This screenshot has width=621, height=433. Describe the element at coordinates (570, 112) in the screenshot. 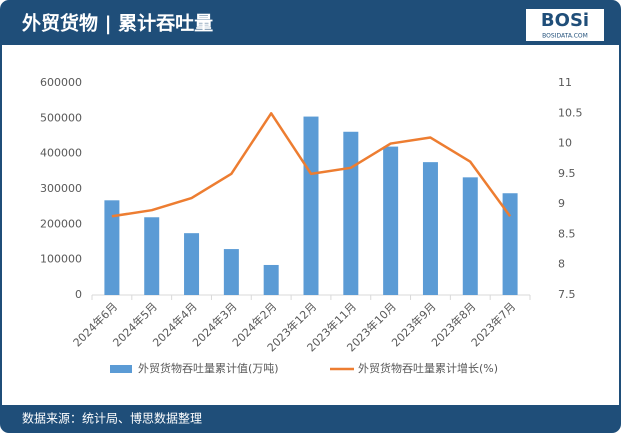

I see `y2-tick-label: 10.5` at that location.